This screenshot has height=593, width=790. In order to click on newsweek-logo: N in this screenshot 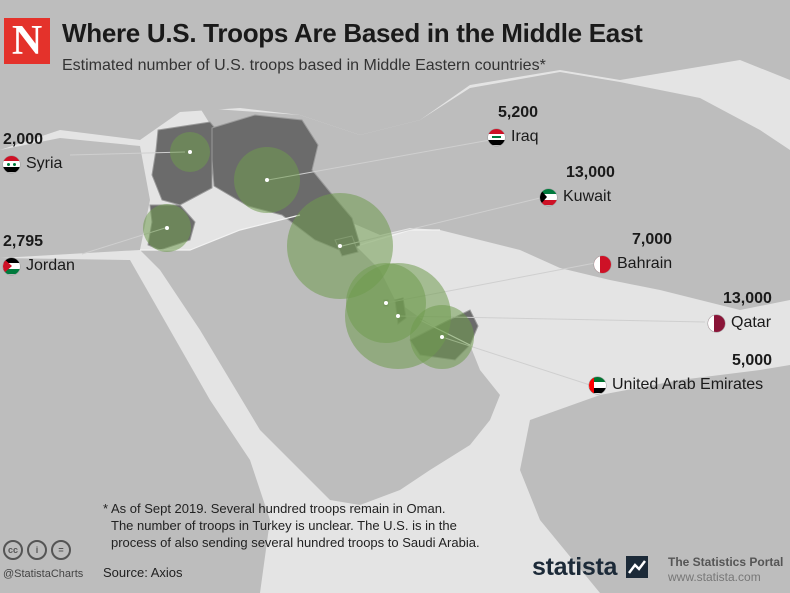, I will do `click(27, 41)`.